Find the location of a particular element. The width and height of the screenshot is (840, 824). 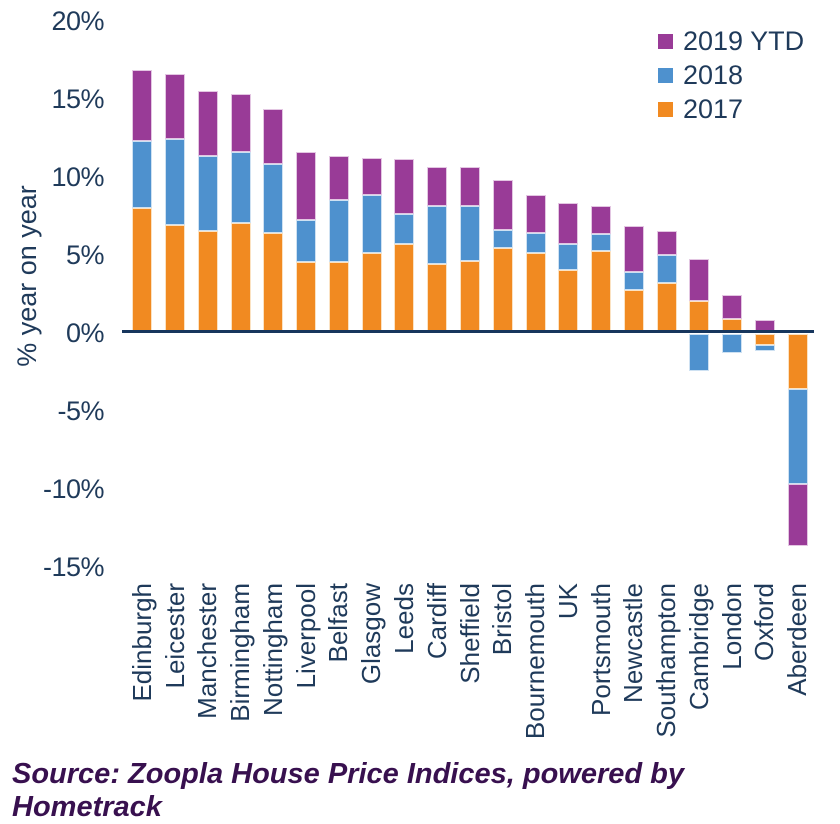

bar-segment-2017-aberdeen is located at coordinates (797, 361).